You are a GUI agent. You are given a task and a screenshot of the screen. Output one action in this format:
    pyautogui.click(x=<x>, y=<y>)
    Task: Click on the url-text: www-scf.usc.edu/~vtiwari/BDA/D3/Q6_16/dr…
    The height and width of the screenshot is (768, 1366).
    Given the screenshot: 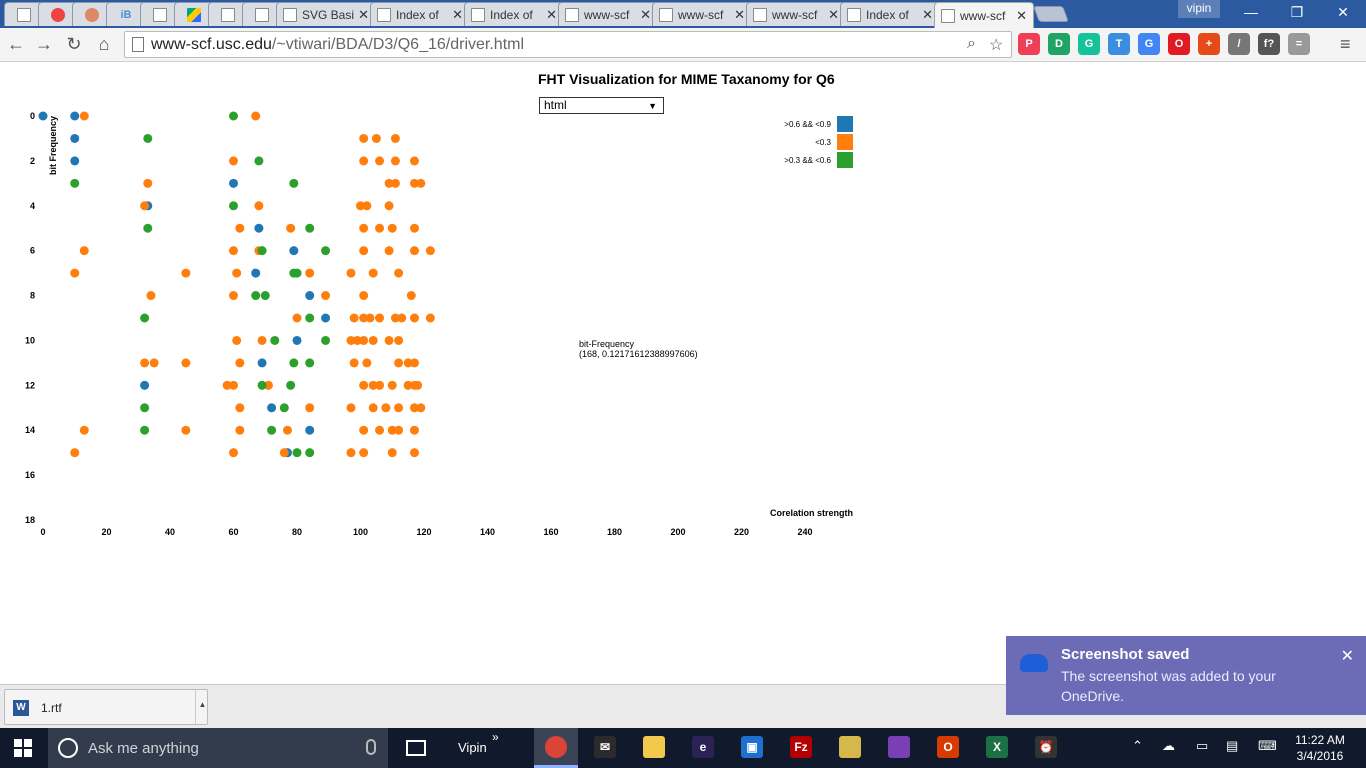 What is the action you would take?
    pyautogui.click(x=337, y=45)
    